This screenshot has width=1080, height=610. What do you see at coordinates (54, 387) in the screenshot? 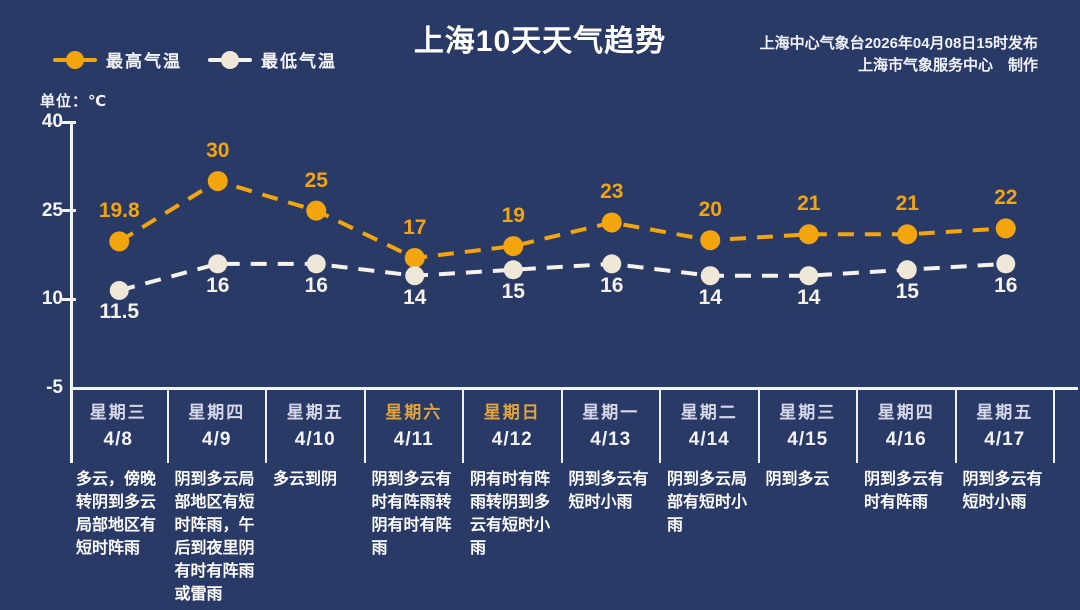
I see `y-axis-tick-label: -5` at bounding box center [54, 387].